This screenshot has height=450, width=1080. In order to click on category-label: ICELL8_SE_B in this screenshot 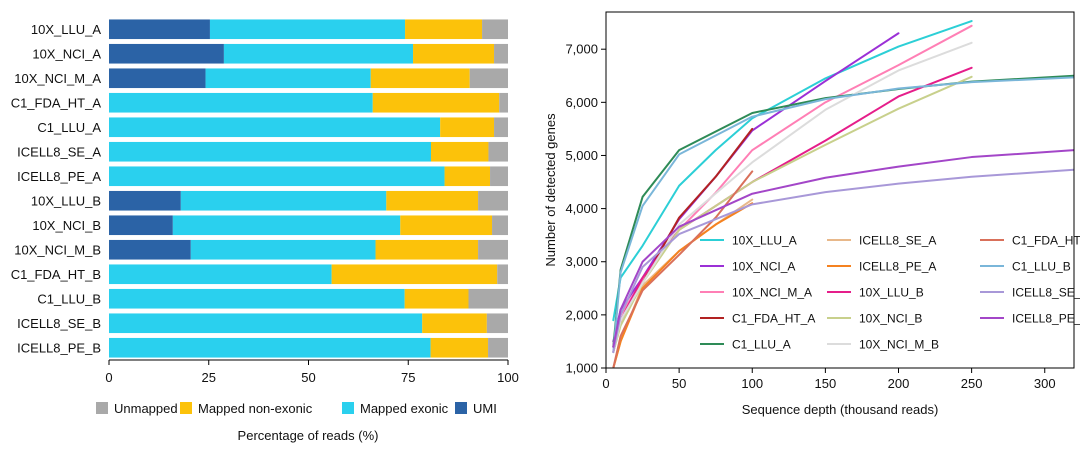, I will do `click(59, 323)`.